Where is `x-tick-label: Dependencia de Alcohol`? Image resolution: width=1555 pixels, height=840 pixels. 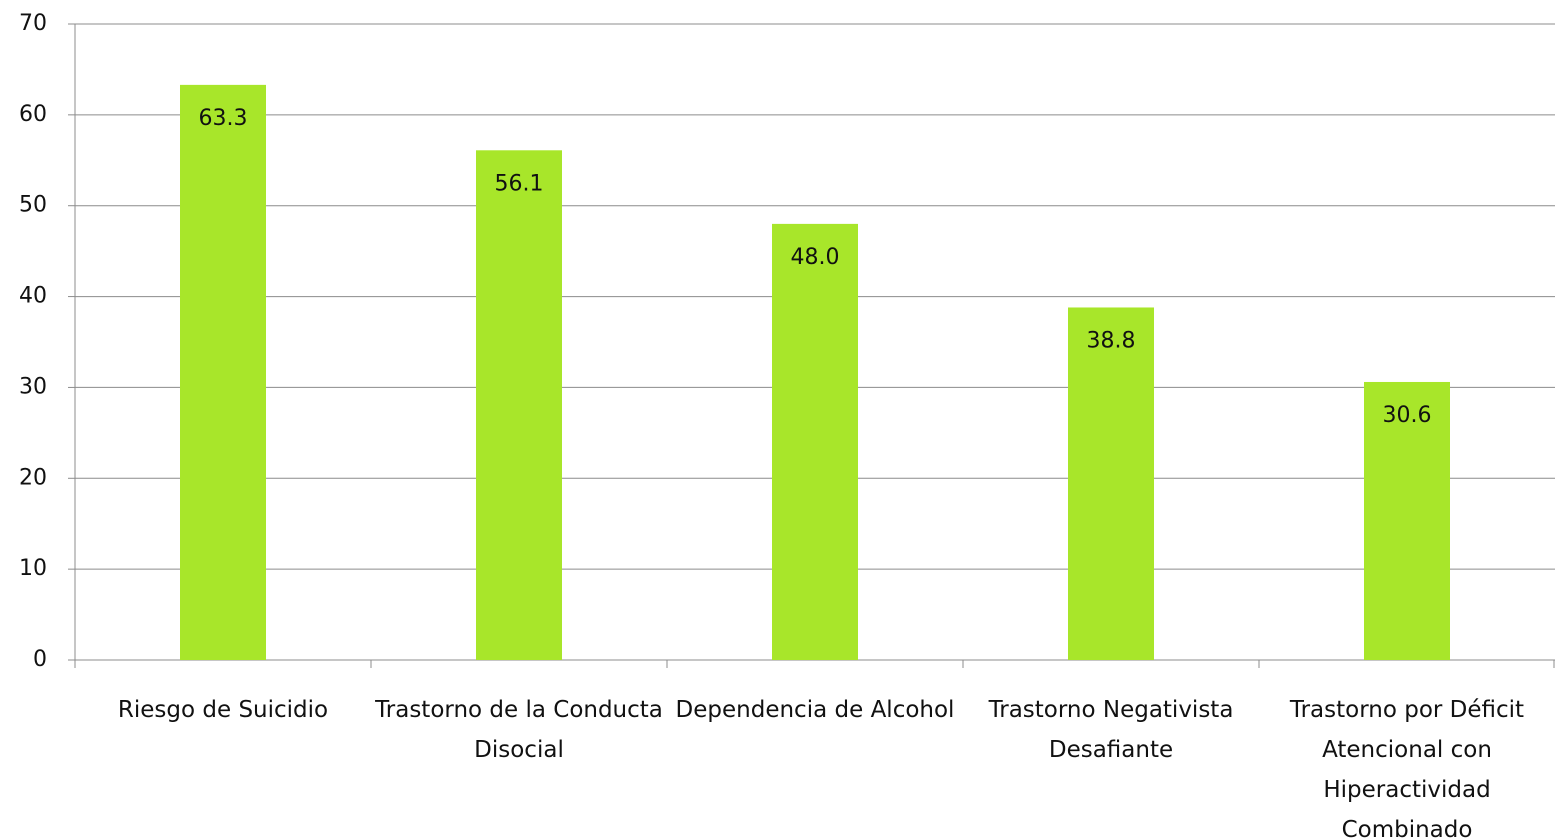
x-tick-label: Dependencia de Alcohol is located at coordinates (815, 710).